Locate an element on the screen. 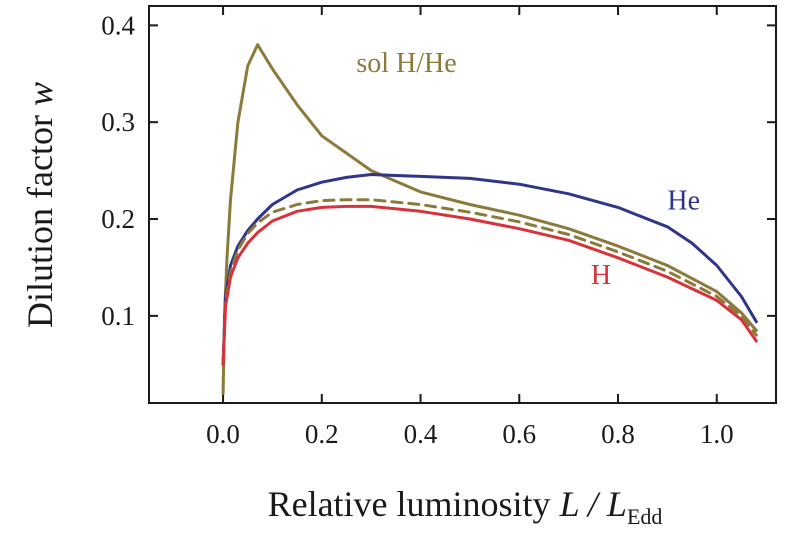 This screenshot has width=785, height=534. x-axis-title: Relative luminosity L / LEdd is located at coordinates (465, 506).